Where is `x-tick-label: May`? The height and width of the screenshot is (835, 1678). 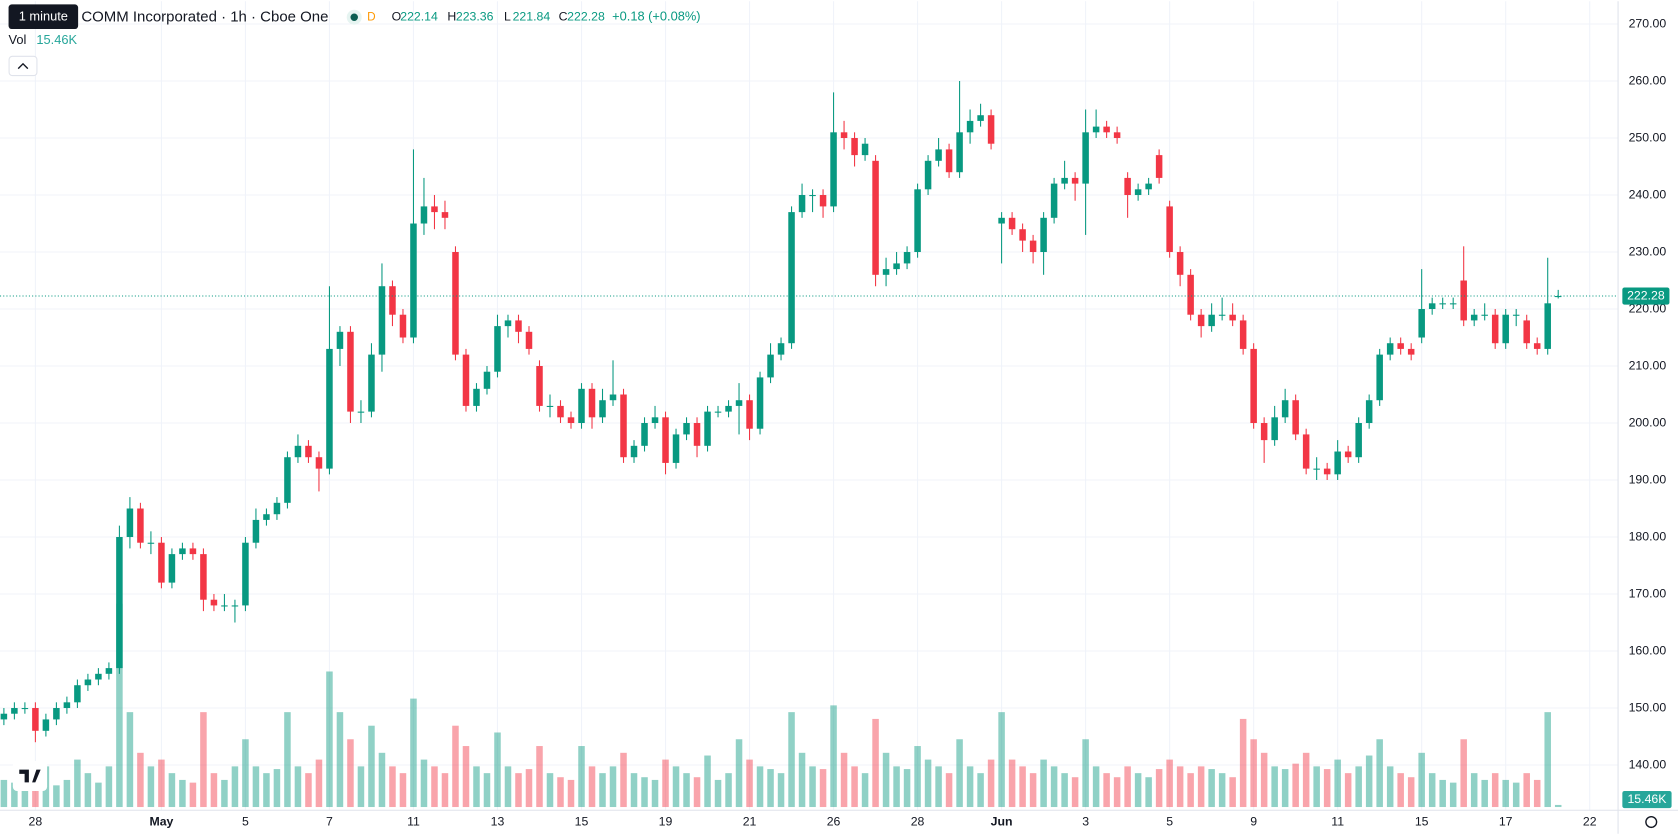 x-tick-label: May is located at coordinates (161, 821).